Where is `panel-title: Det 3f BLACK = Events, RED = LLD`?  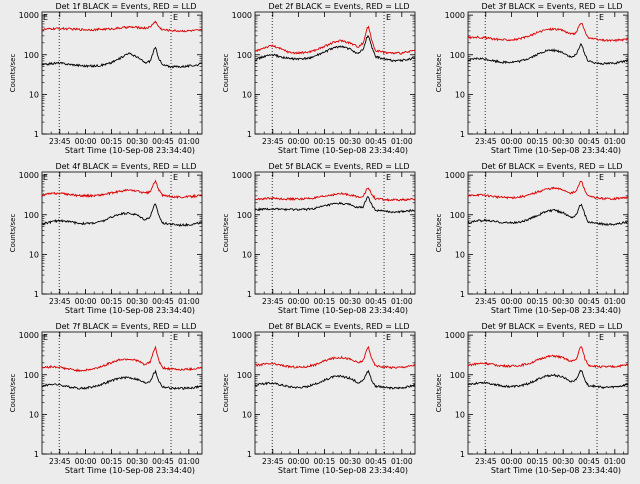
panel-title: Det 3f BLACK = Events, RED = LLD is located at coordinates (551, 6).